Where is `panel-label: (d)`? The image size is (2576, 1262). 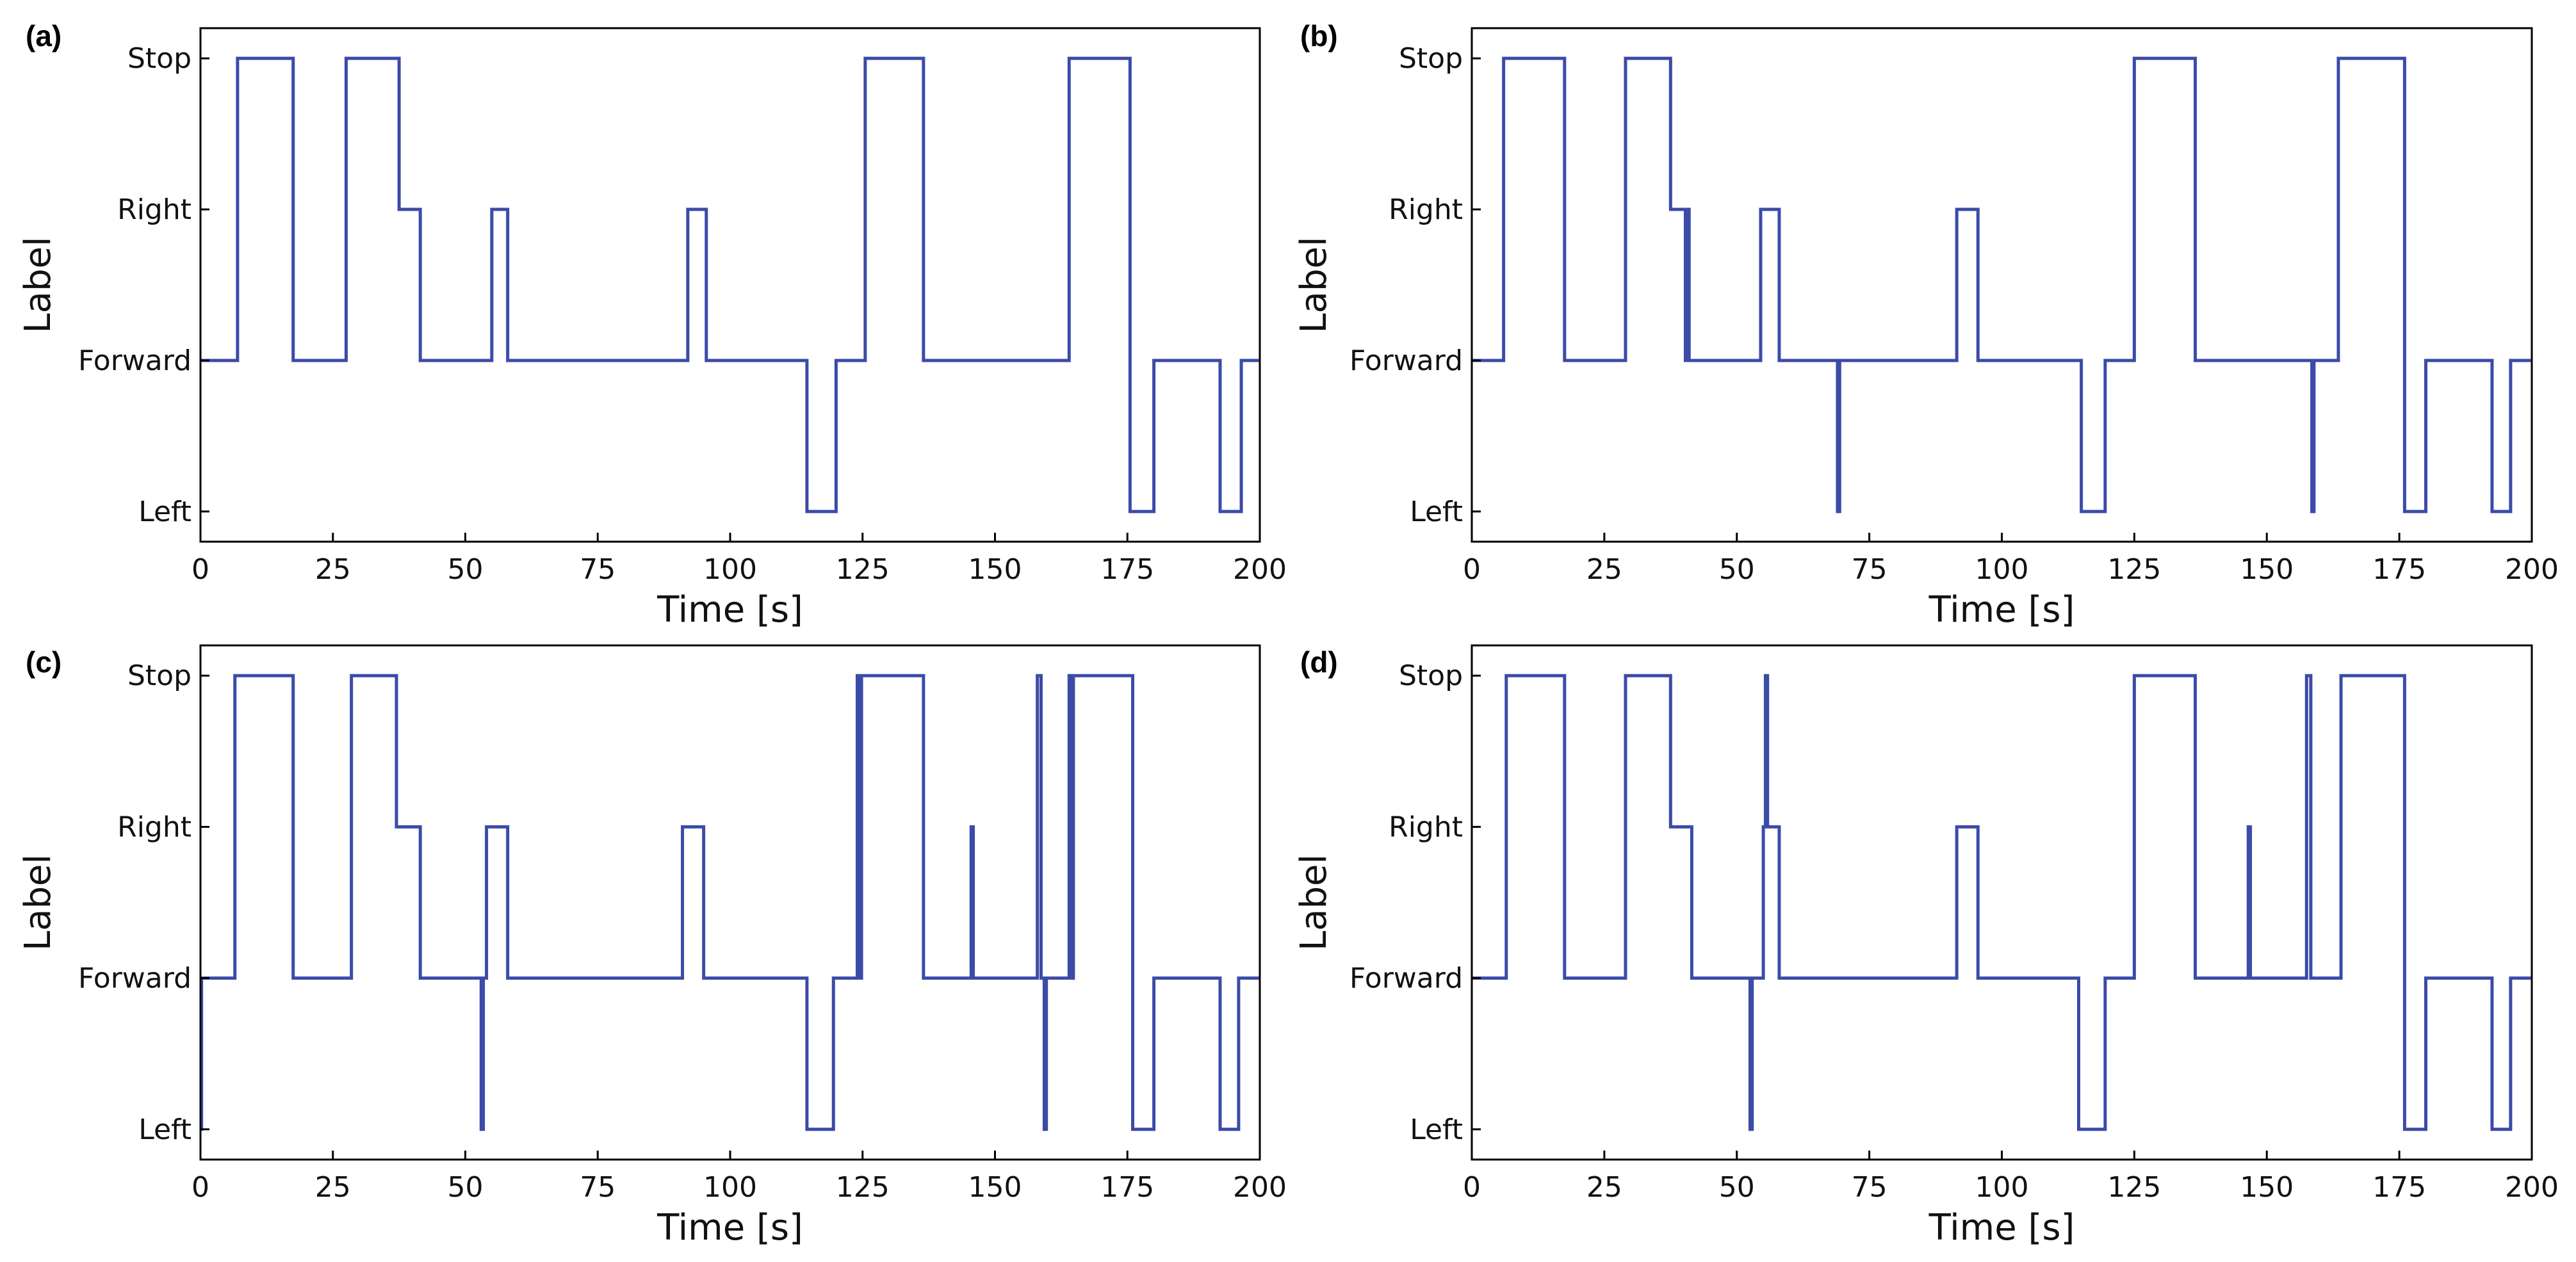
panel-label: (d) is located at coordinates (1319, 662).